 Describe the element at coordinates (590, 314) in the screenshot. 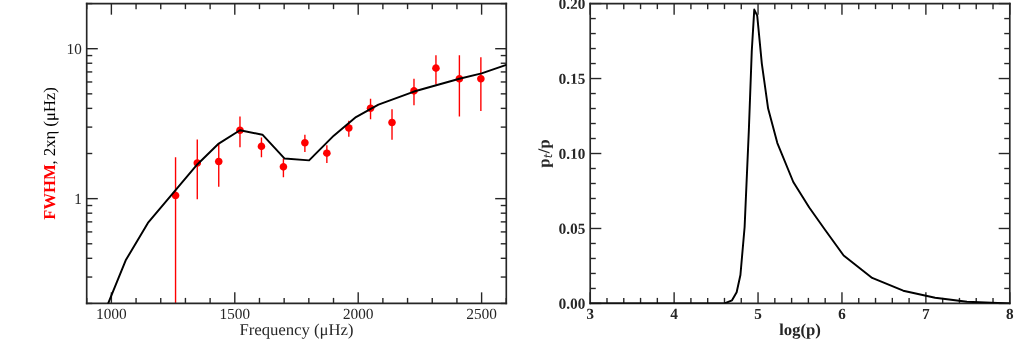

I see `x-tick-label: 3` at that location.